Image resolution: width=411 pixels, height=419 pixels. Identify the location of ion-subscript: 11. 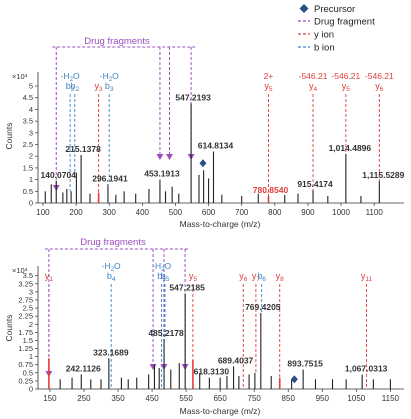
(368, 279).